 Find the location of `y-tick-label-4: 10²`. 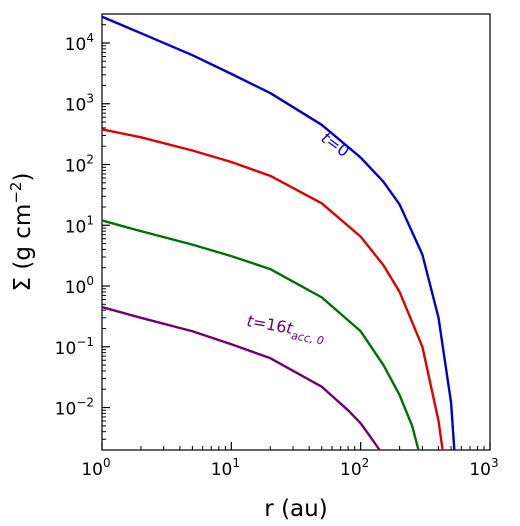

y-tick-label-4: 10² is located at coordinates (79, 165).